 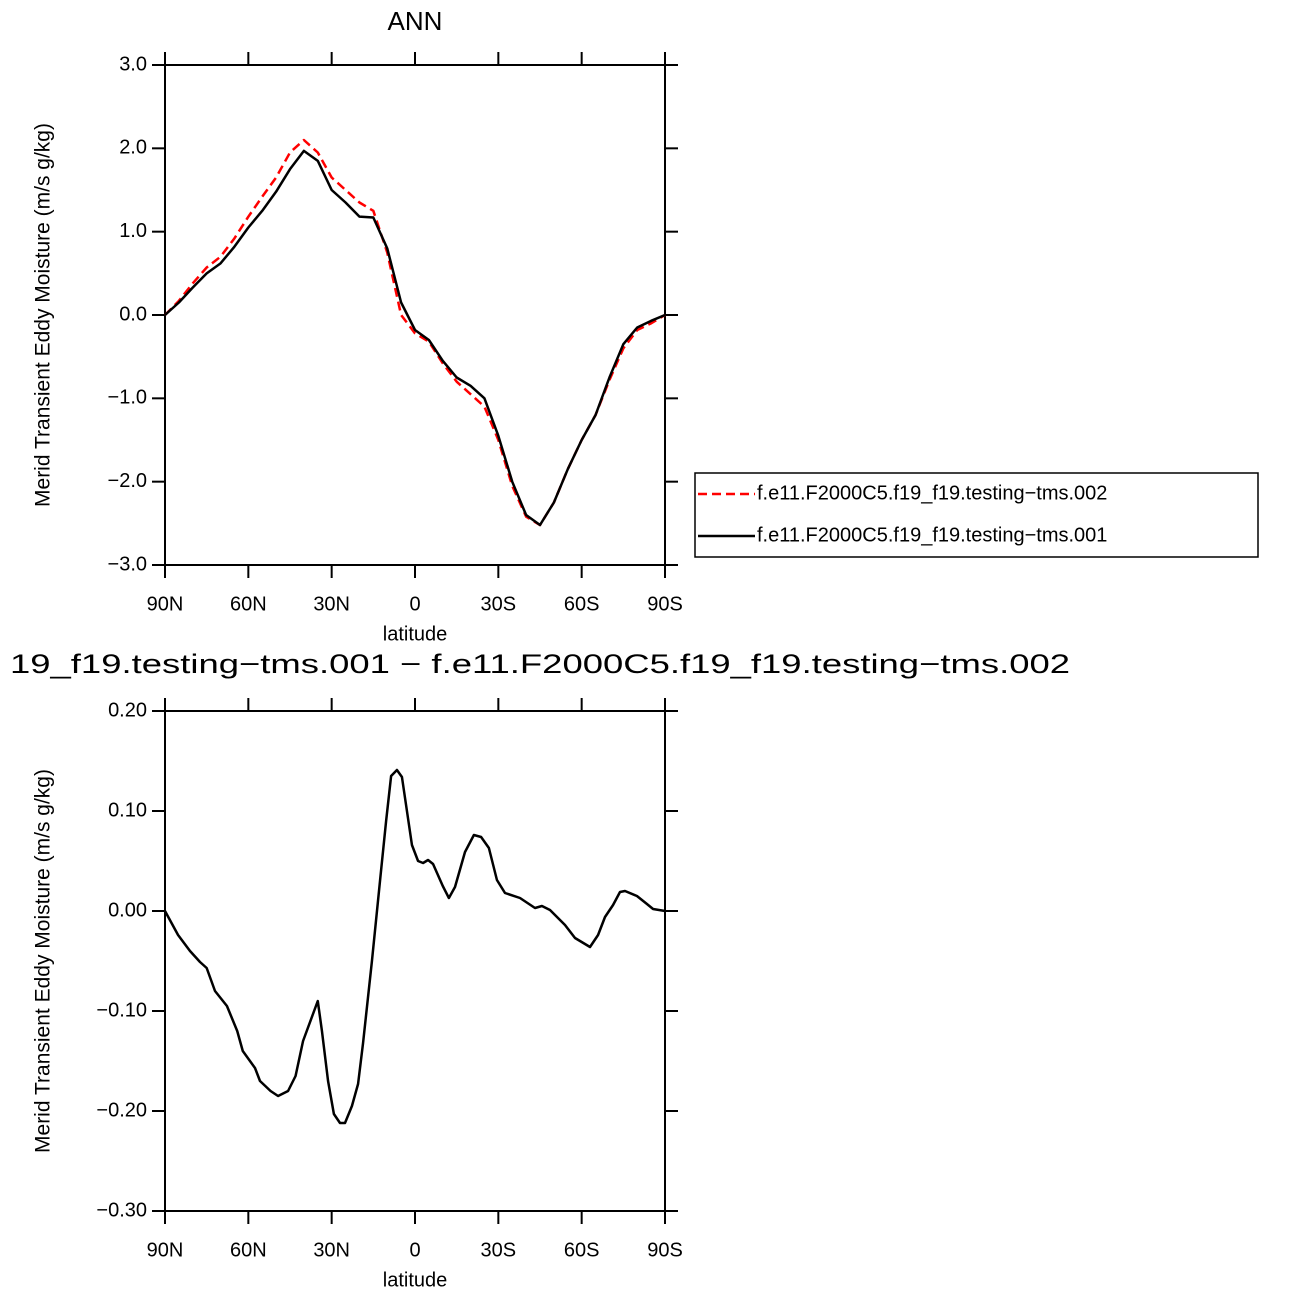 I want to click on y-tick-label: −0.30, so click(x=121, y=1210).